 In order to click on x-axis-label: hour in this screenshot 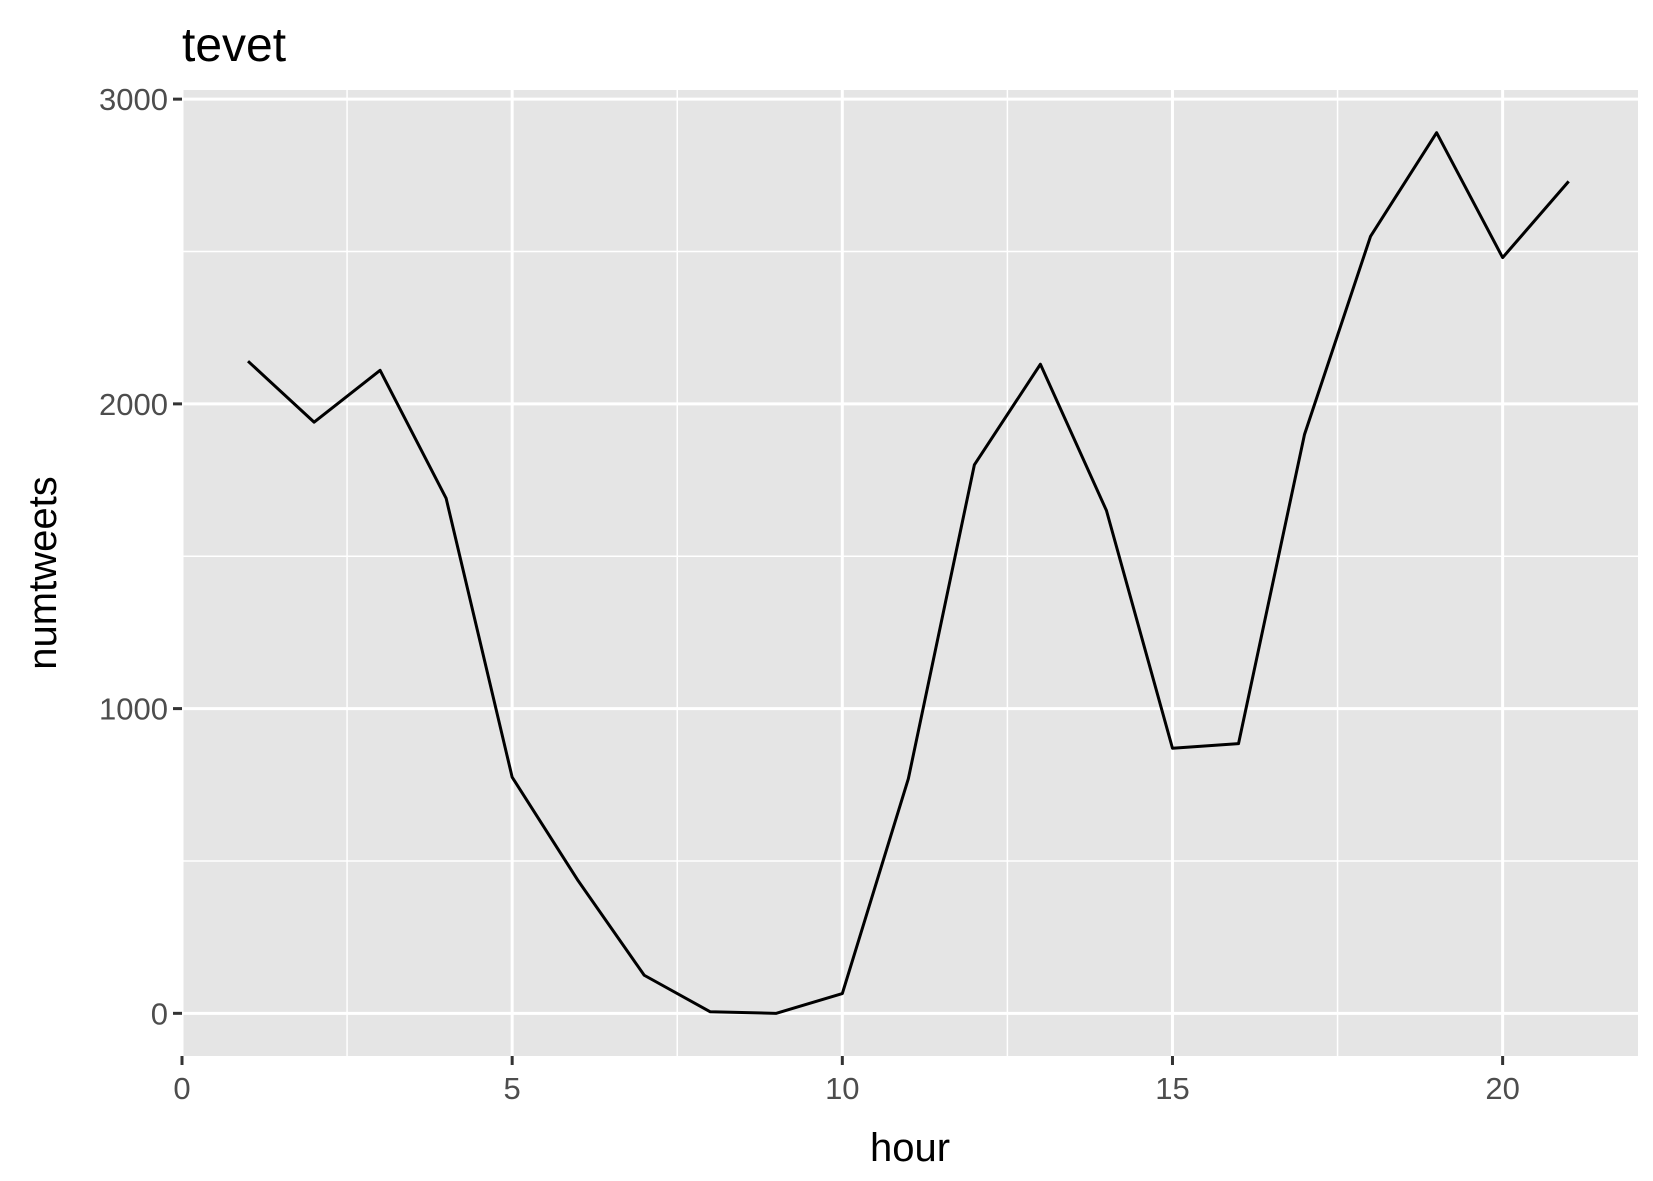, I will do `click(910, 1148)`.